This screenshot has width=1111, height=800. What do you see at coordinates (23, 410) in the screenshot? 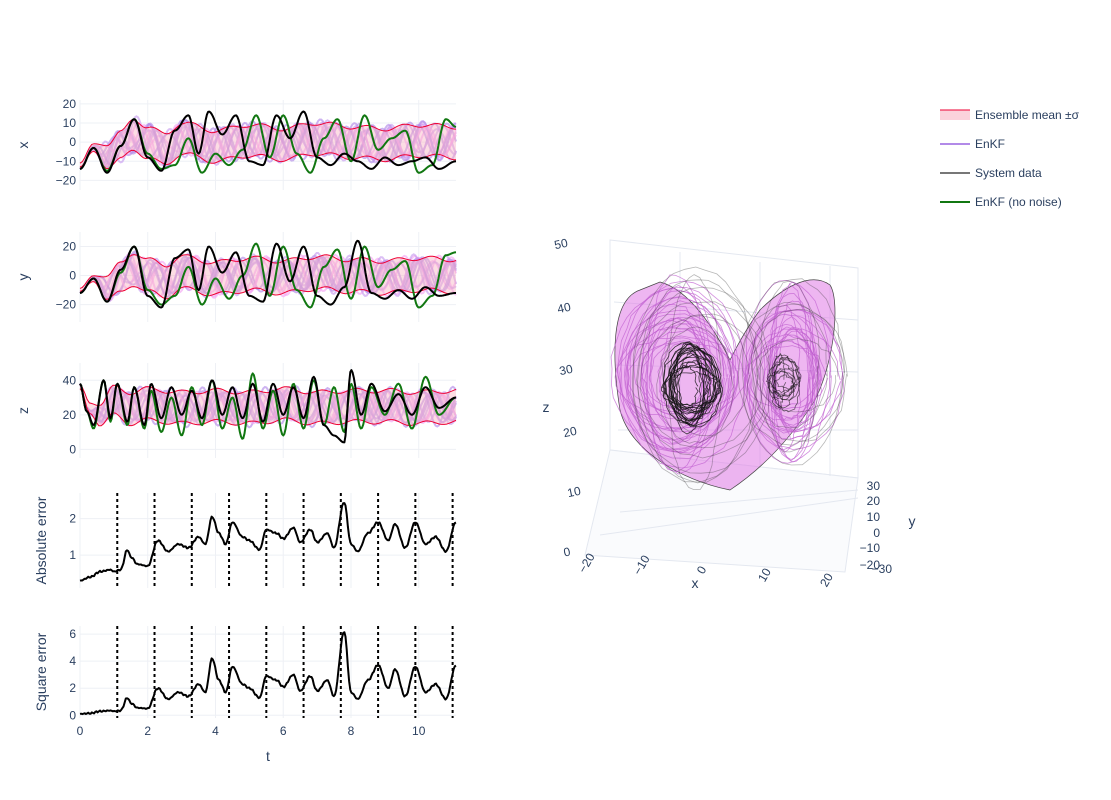
I see `y-axis-label-z: z` at bounding box center [23, 410].